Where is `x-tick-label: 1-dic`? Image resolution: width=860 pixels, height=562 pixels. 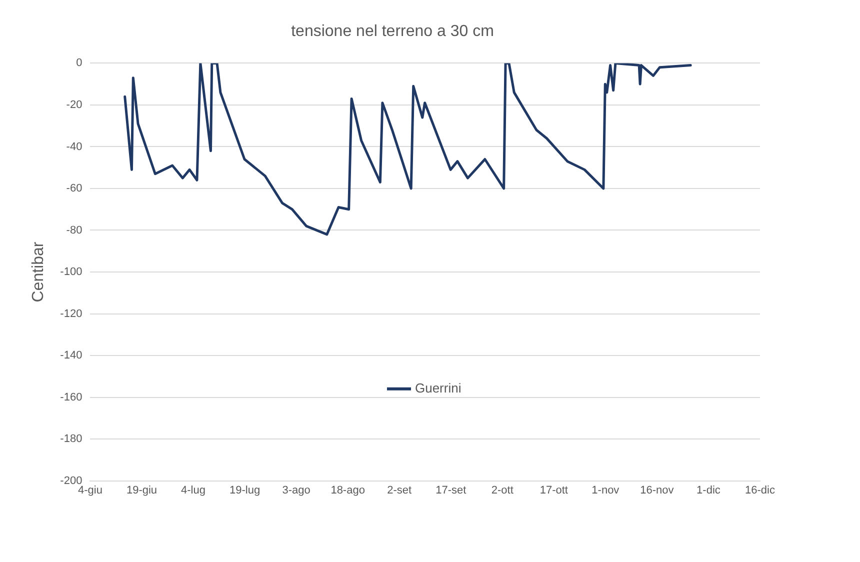 x-tick-label: 1-dic is located at coordinates (708, 490).